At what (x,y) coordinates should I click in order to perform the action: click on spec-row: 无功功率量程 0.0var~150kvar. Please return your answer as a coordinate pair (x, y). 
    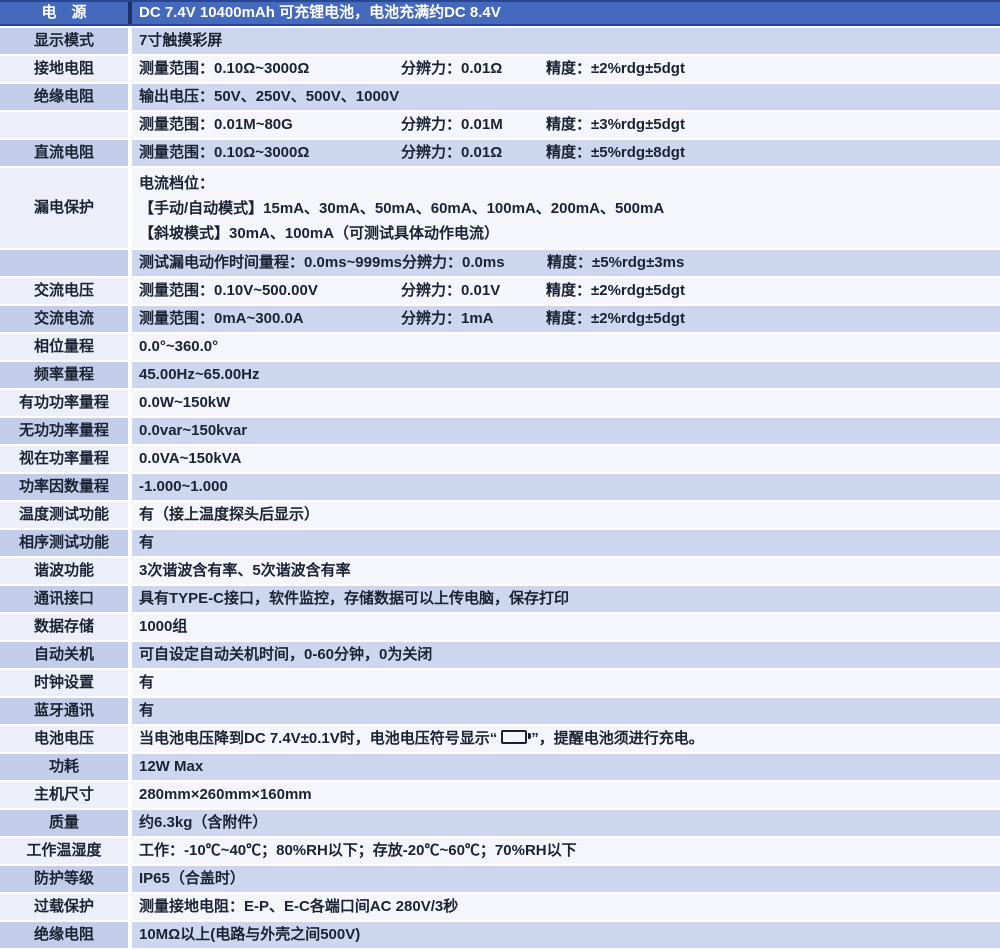
    Looking at the image, I should click on (500, 431).